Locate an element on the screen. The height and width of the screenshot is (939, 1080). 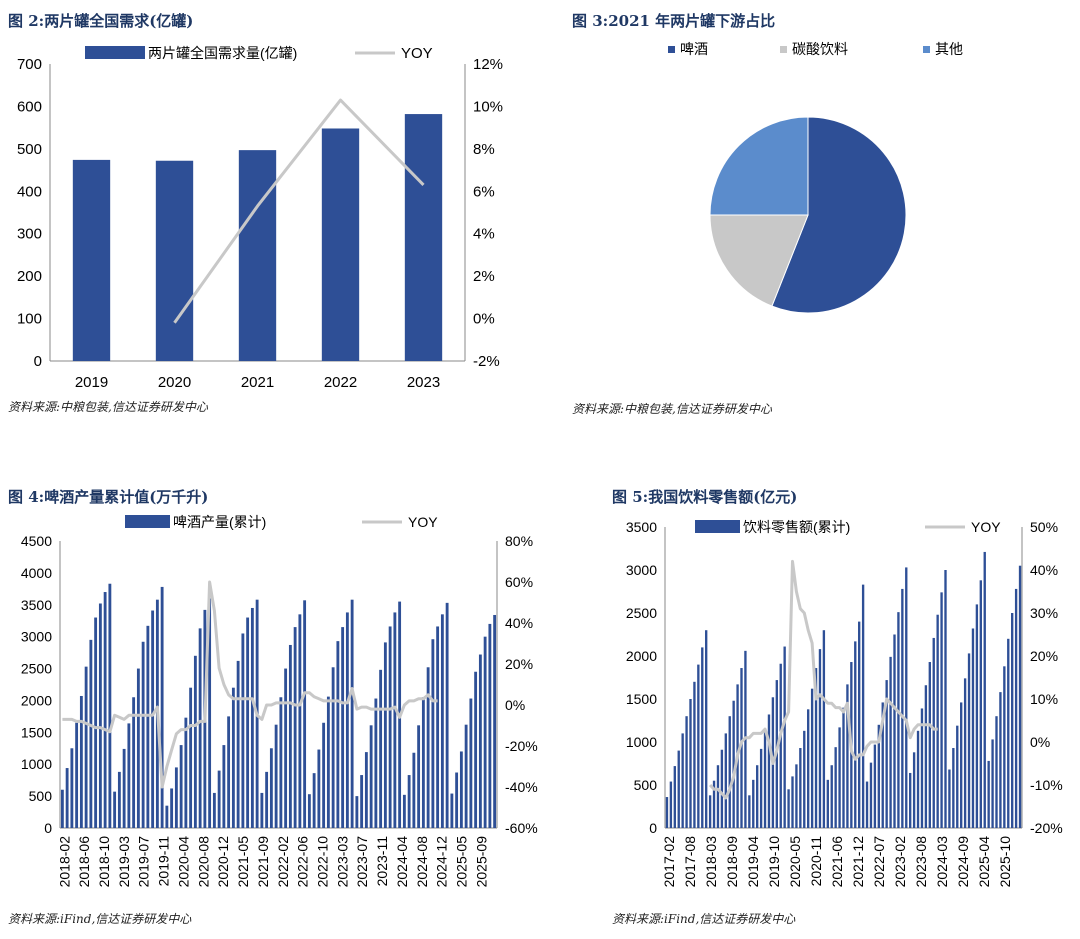
y2-tick-label: 30% is located at coordinates (1044, 613).